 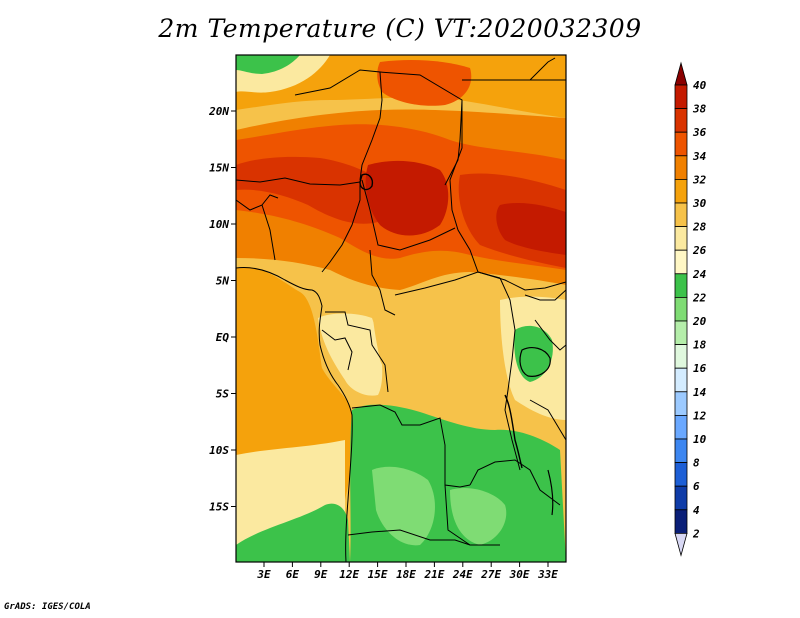 I want to click on colorbar-label: 8, so click(x=696, y=463).